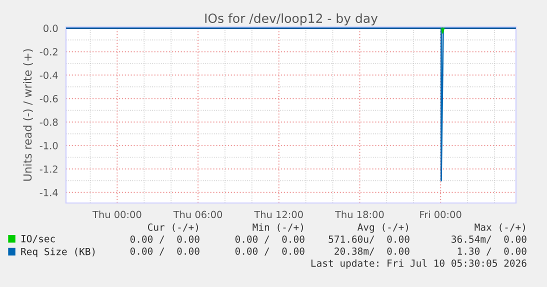  Describe the element at coordinates (278, 214) in the screenshot. I see `x-tick-label: Thu 12:00` at that location.